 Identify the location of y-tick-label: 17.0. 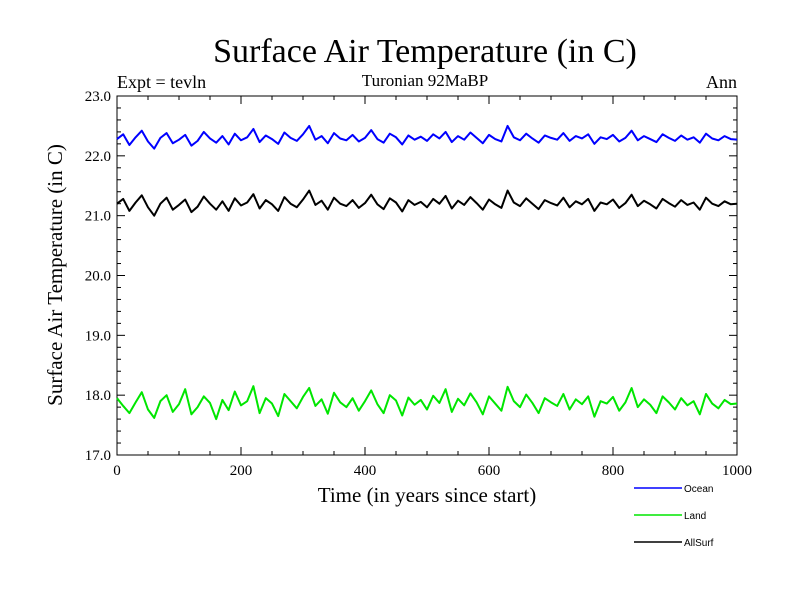
(98, 456).